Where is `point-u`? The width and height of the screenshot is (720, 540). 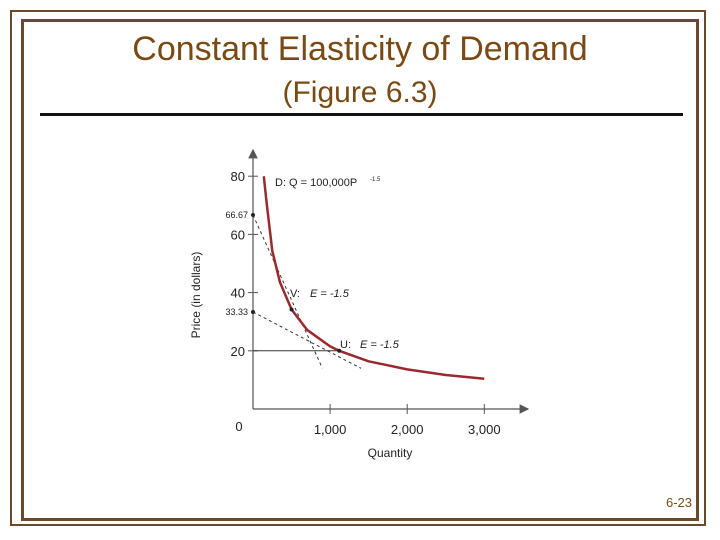 point-u is located at coordinates (339, 350).